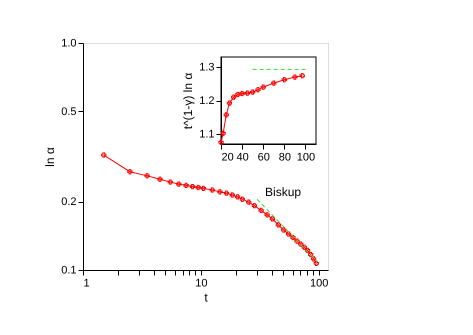  I want to click on x-tick-label: 60, so click(264, 158).